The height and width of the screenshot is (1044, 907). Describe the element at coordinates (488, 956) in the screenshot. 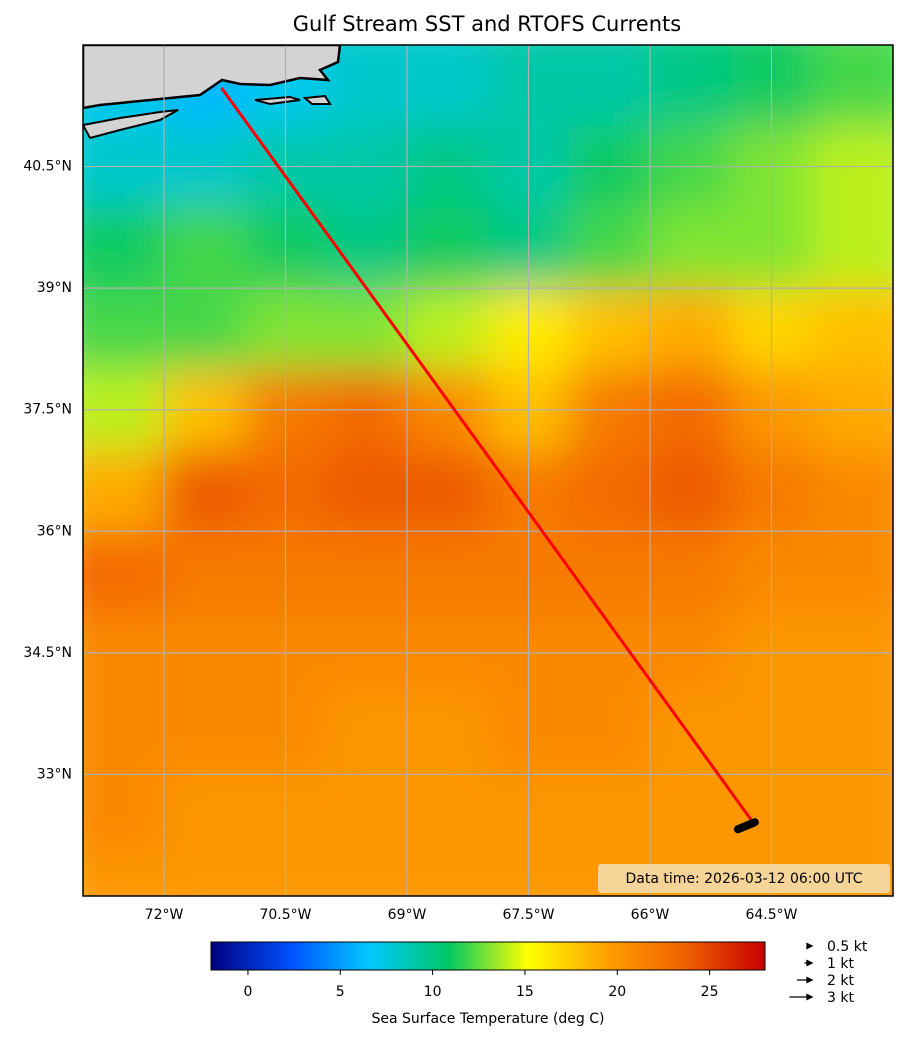

I see `colorbar` at that location.